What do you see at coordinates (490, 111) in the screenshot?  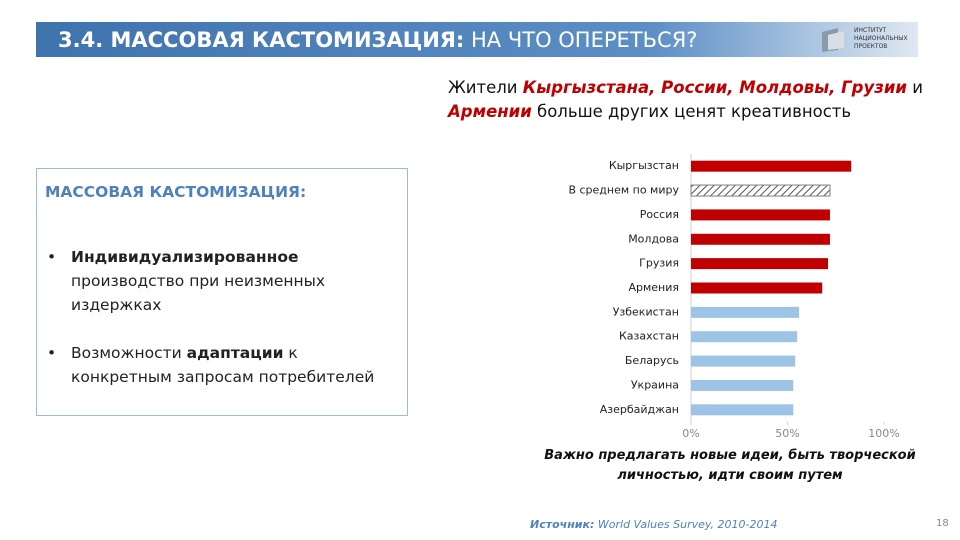 I see `text-run: Армении` at bounding box center [490, 111].